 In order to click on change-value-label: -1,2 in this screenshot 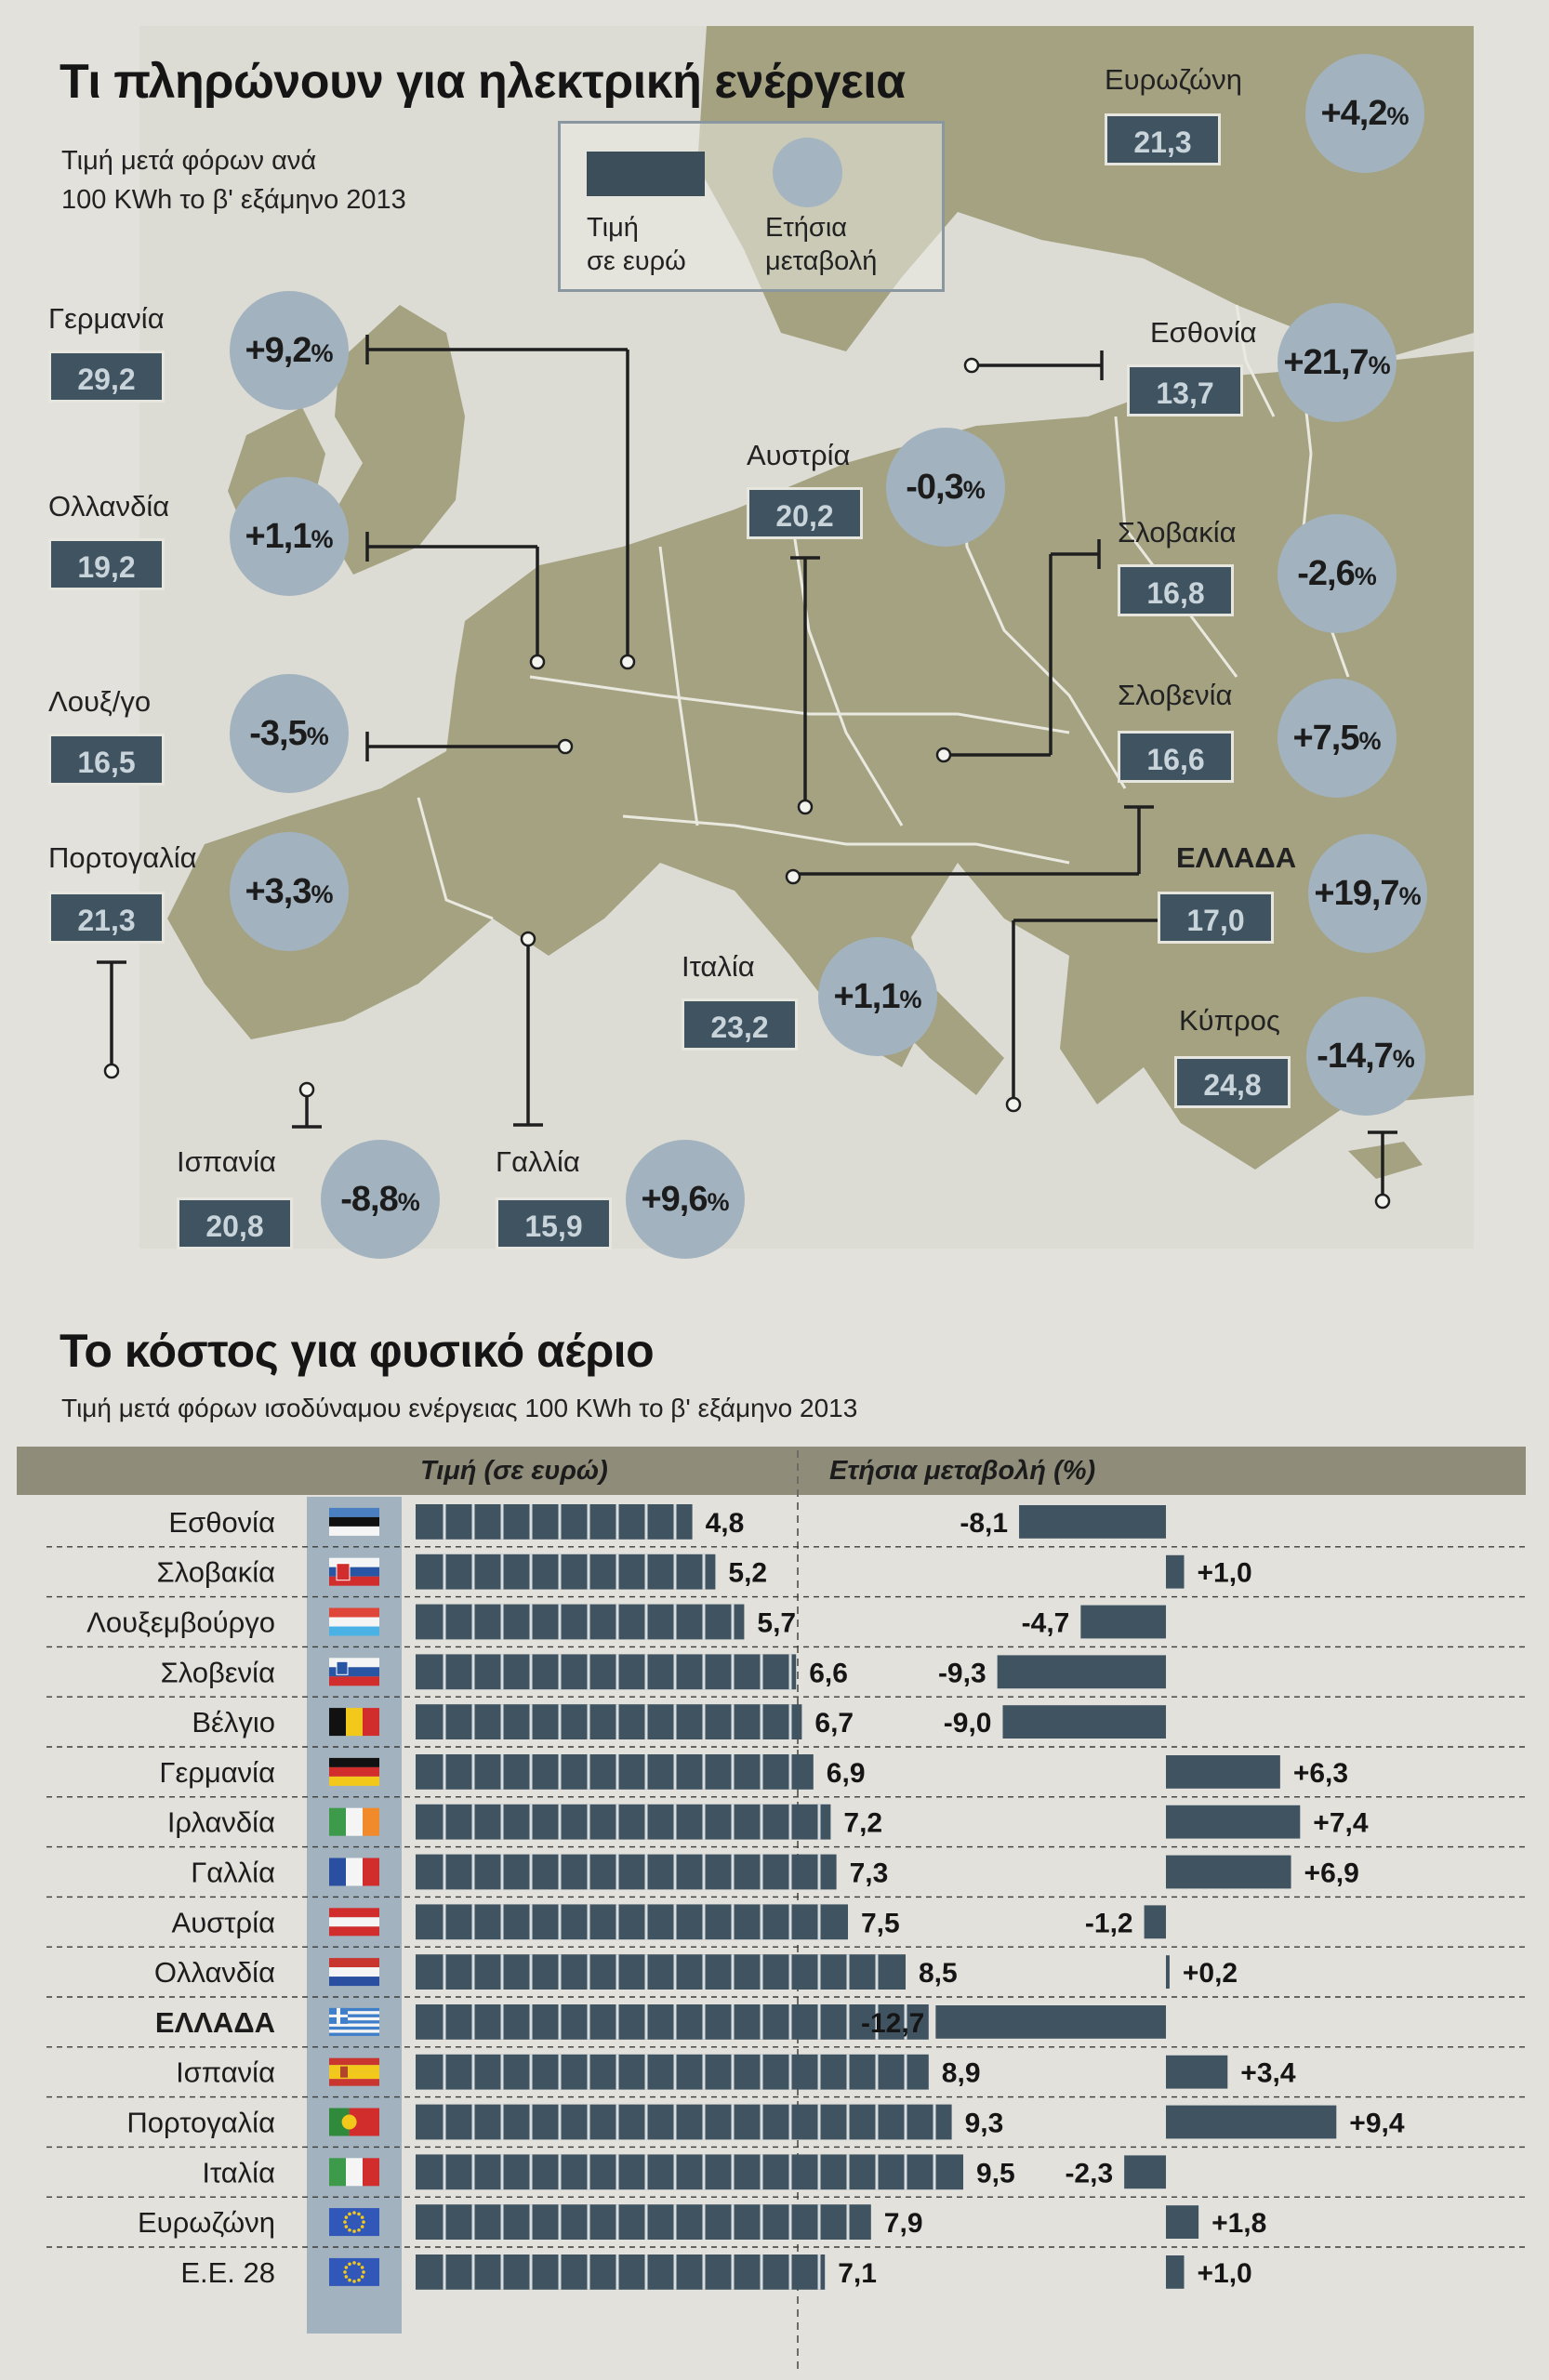, I will do `click(1109, 1923)`.